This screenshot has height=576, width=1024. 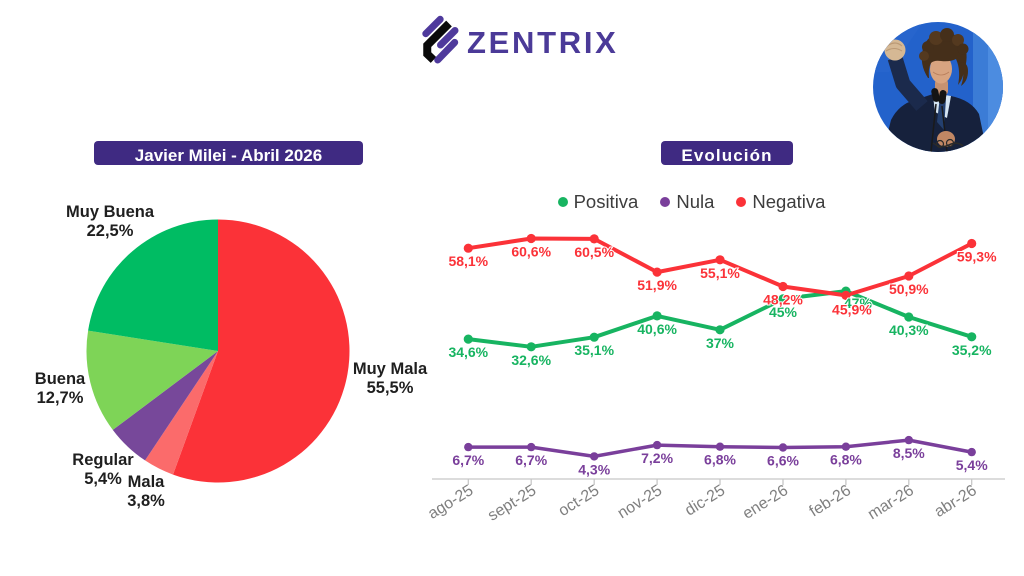 What do you see at coordinates (977, 257) in the screenshot?
I see `svg-text: 59,3%` at bounding box center [977, 257].